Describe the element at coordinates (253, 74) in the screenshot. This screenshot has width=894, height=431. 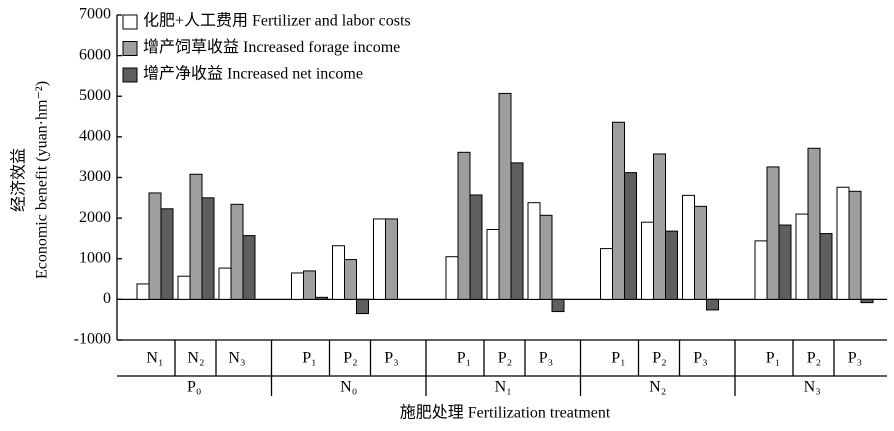
I see `legend-label: 增产净收益 Increased net income` at that location.